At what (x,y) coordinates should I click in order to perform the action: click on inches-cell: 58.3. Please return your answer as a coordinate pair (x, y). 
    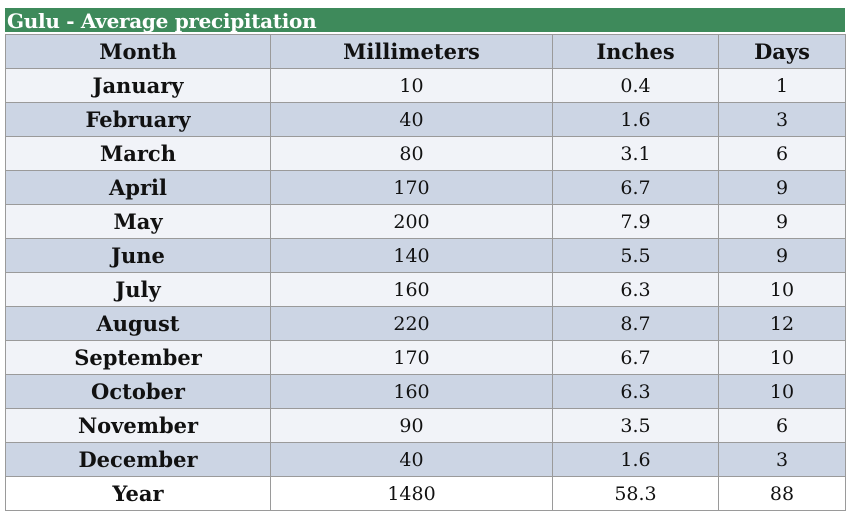
    Looking at the image, I should click on (635, 493).